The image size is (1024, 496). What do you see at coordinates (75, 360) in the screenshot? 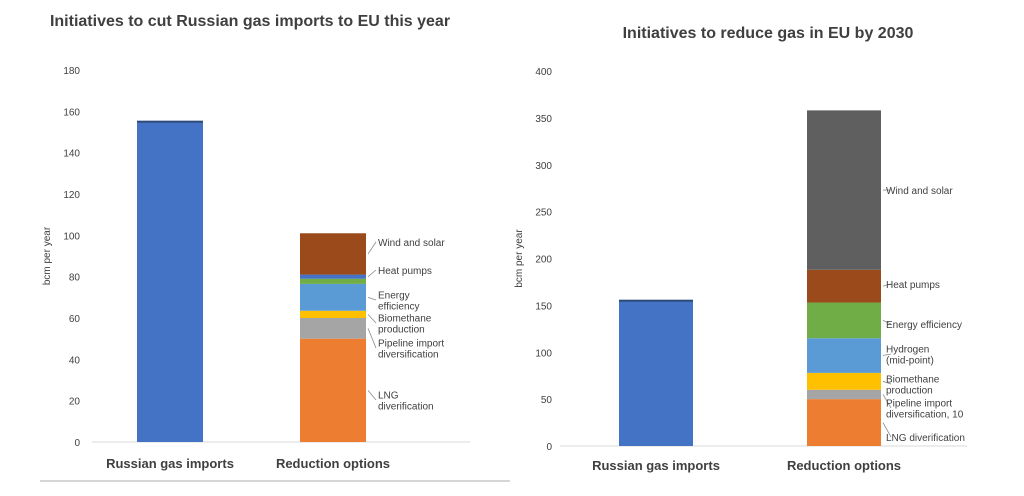
I see `y-tick-label: 40` at bounding box center [75, 360].